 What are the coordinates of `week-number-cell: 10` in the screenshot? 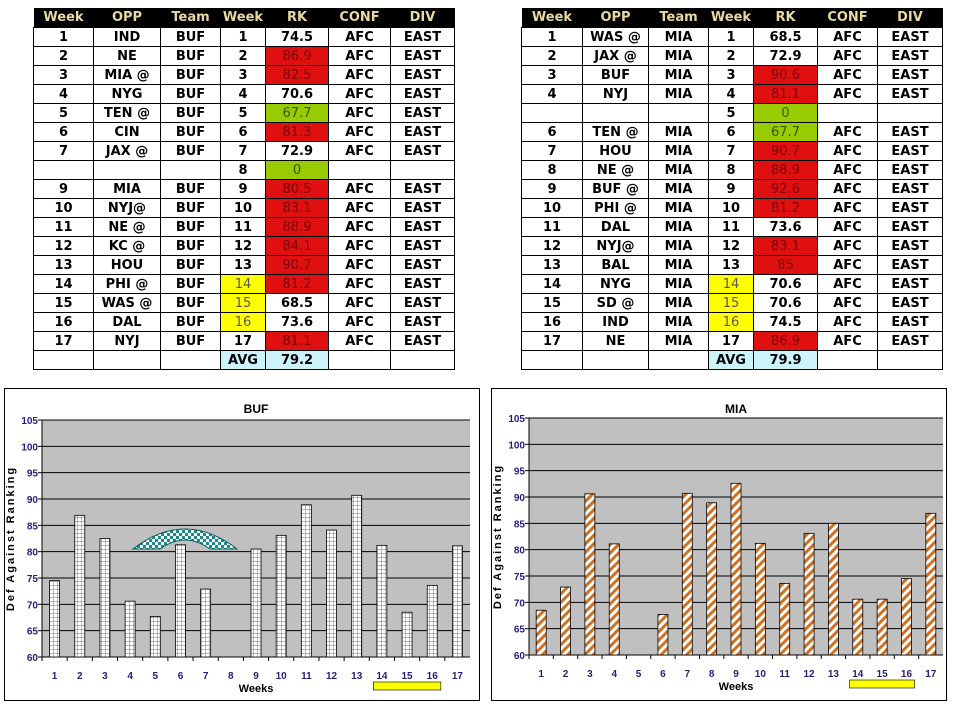 It's located at (243, 208).